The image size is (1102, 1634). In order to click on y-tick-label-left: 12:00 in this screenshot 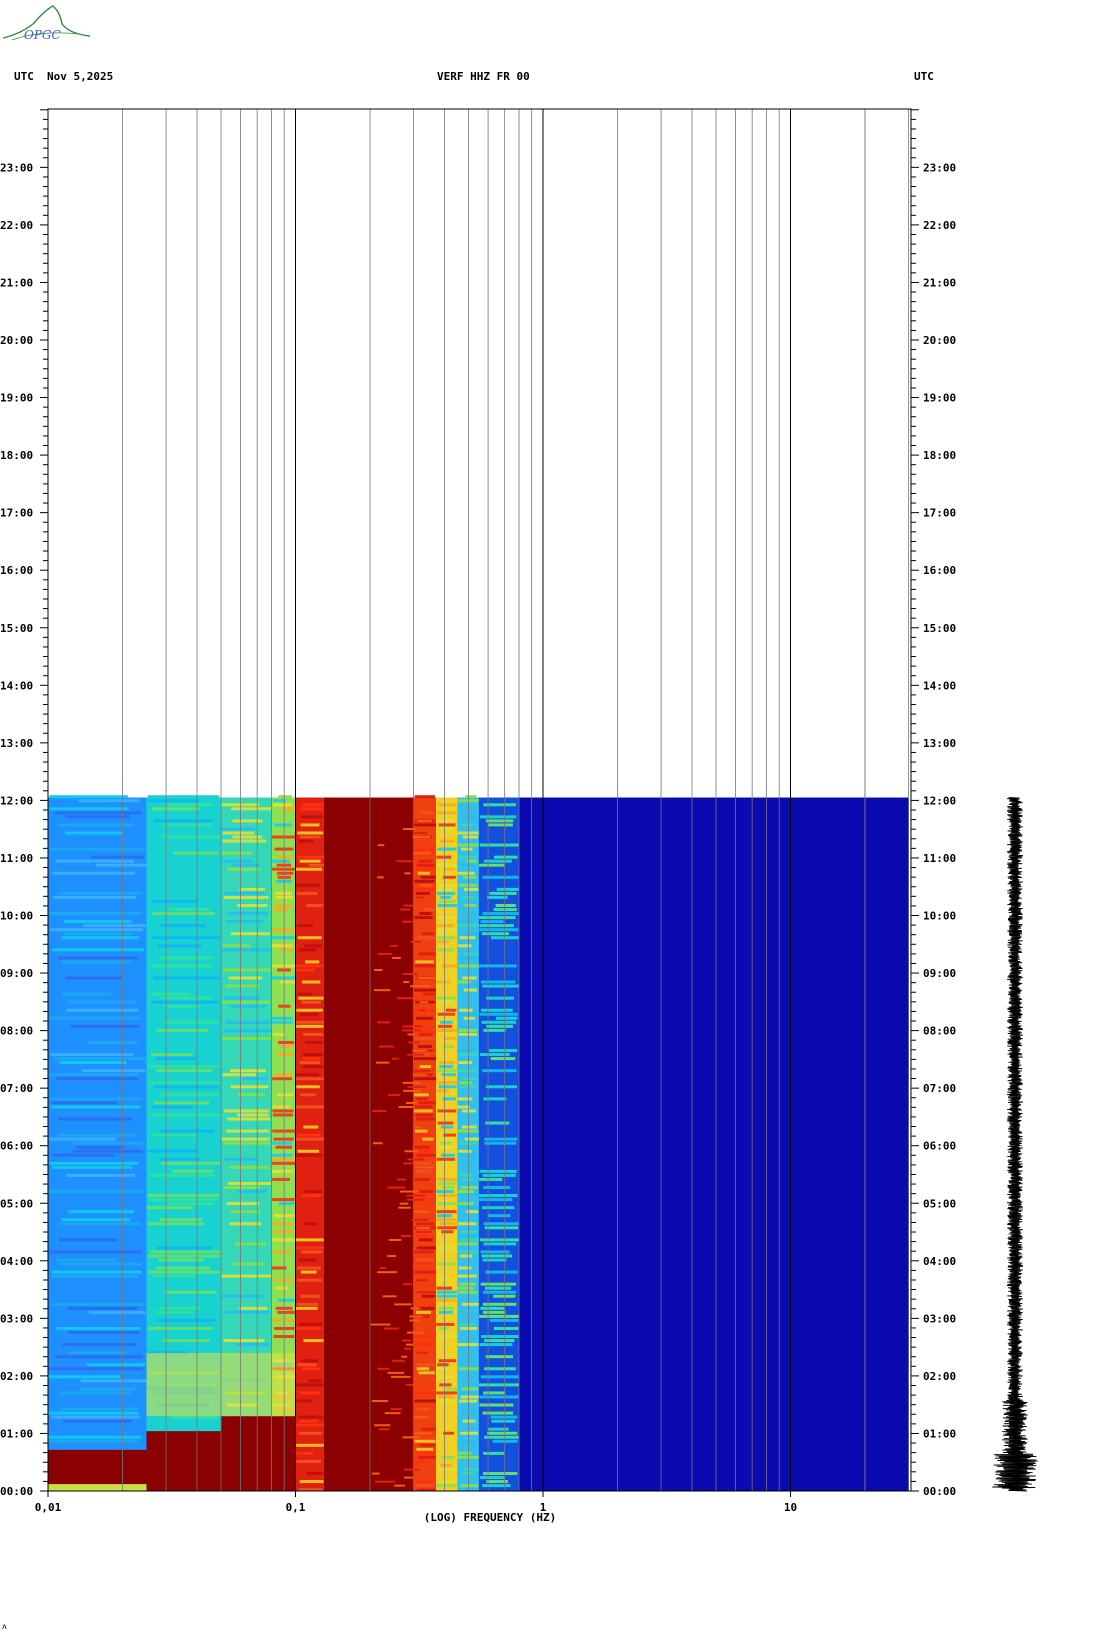, I will do `click(16, 800)`.